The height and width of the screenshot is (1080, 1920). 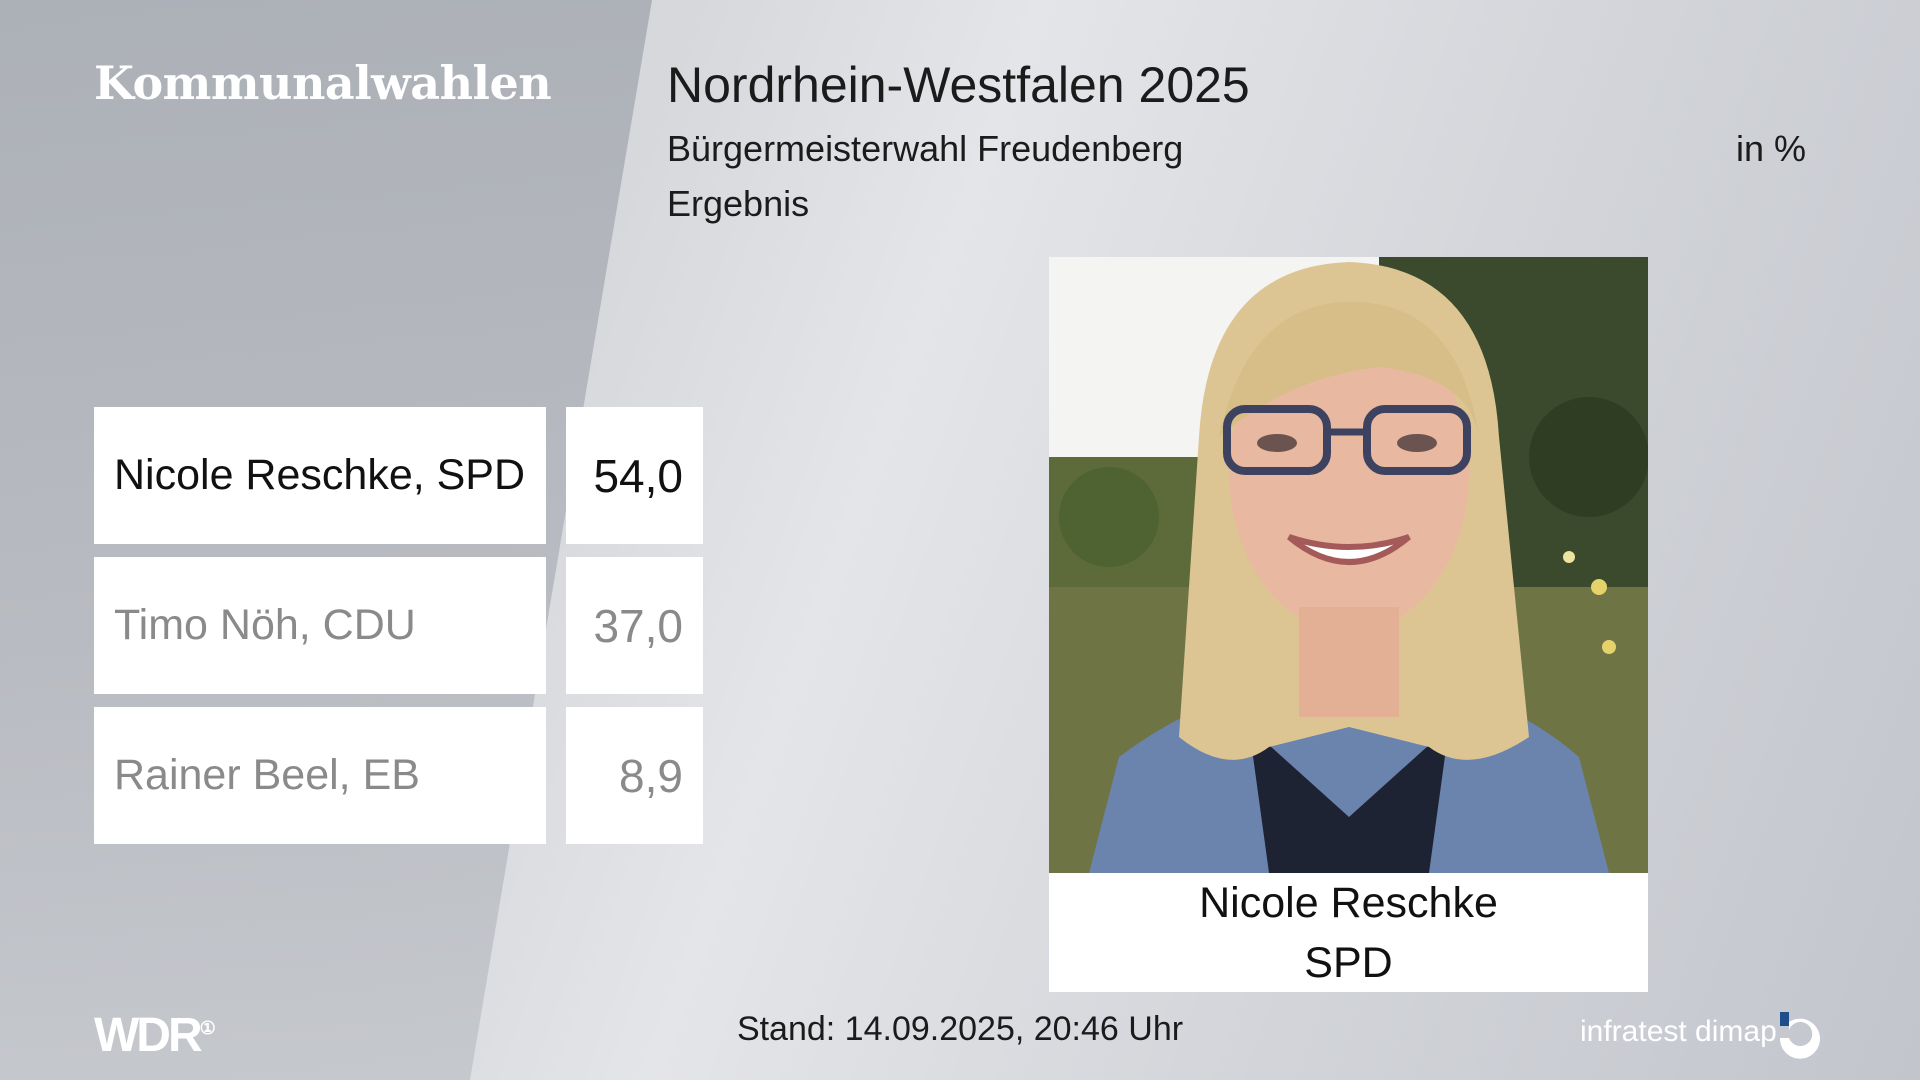 I want to click on result-row: Nicole Reschke, SPD 54,0, so click(x=399, y=475).